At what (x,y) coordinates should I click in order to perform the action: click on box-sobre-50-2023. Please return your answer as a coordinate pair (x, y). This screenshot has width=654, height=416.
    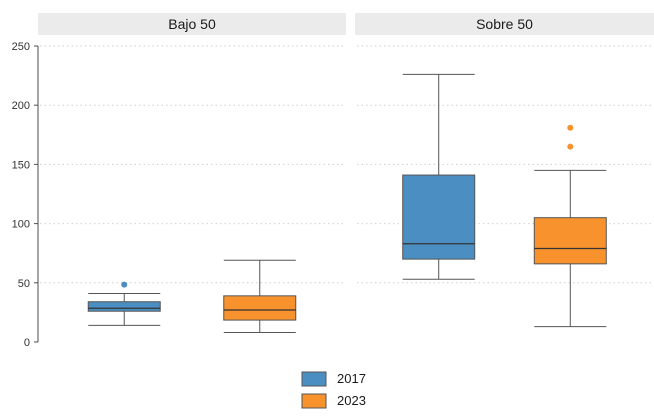
    Looking at the image, I should click on (570, 226).